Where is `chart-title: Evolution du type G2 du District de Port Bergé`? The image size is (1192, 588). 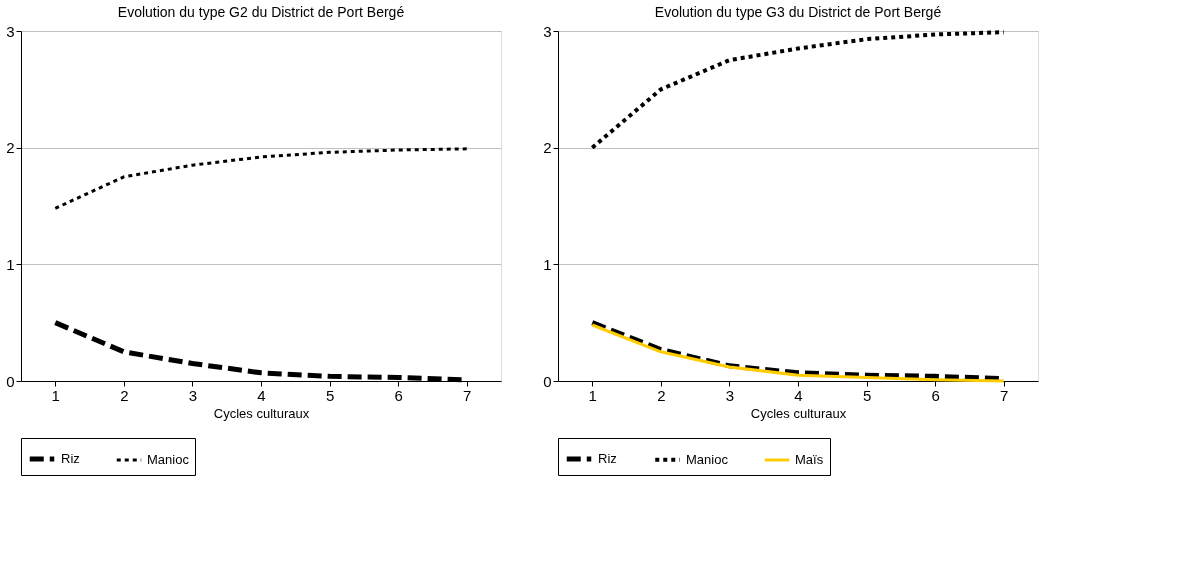
chart-title: Evolution du type G2 du District de Port Bergé is located at coordinates (261, 12).